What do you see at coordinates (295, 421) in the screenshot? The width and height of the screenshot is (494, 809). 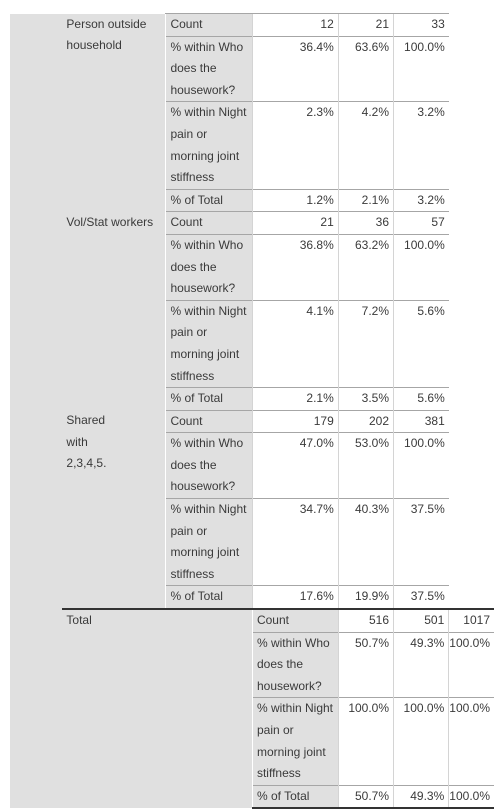 I see `table-cell: 179` at bounding box center [295, 421].